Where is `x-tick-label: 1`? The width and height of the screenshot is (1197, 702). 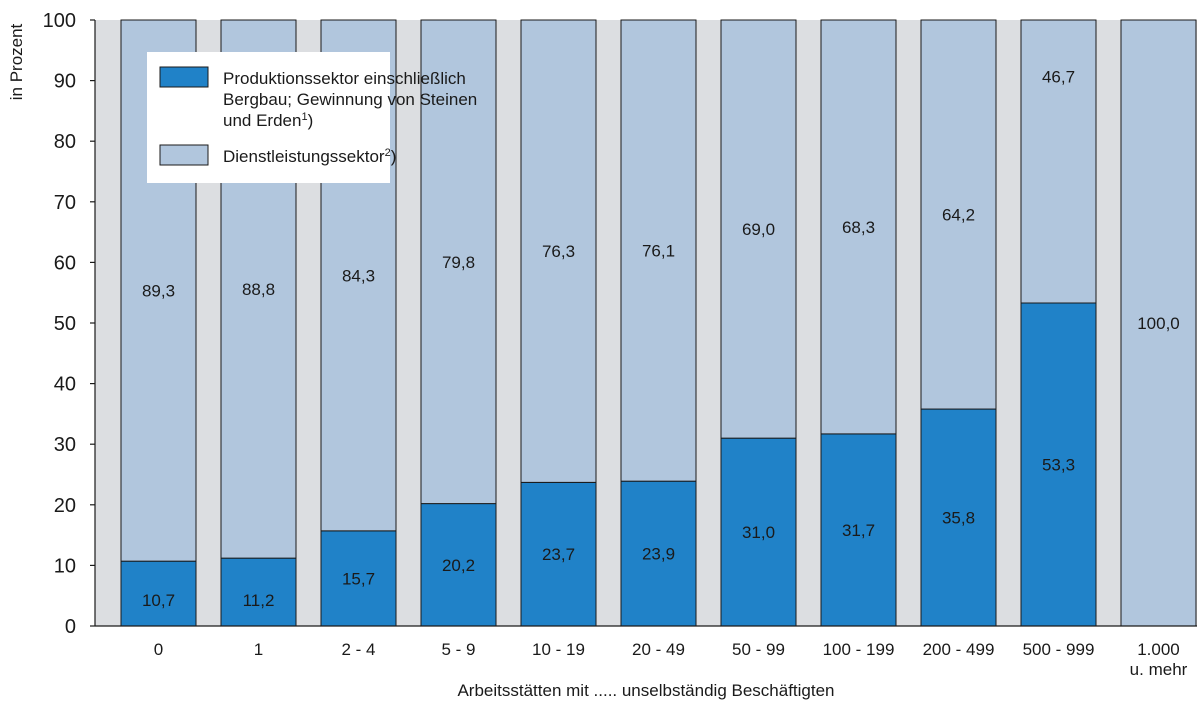 x-tick-label: 1 is located at coordinates (258, 649).